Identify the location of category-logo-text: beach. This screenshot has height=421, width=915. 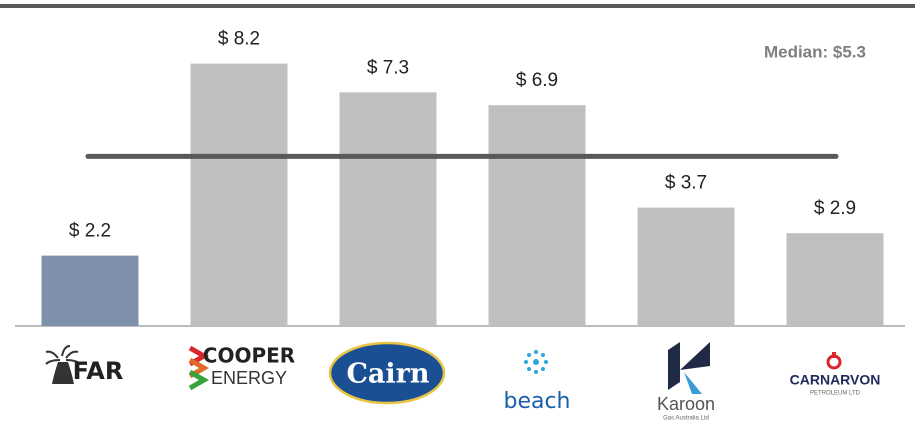
(536, 401).